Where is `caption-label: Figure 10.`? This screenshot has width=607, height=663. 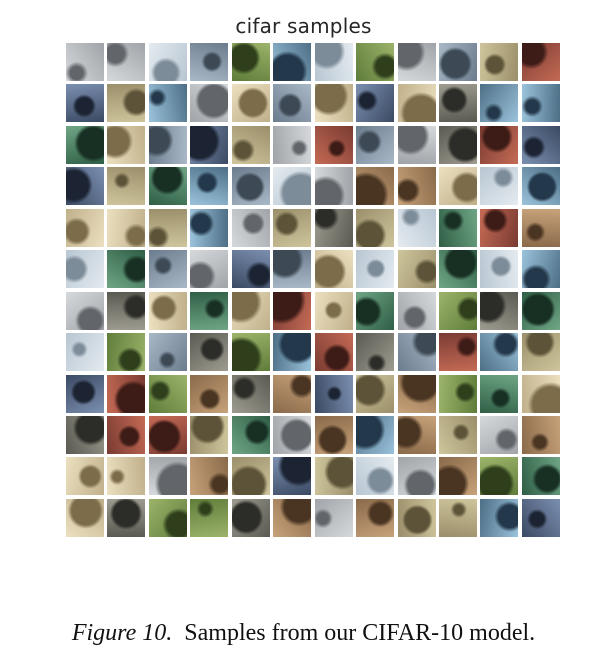
caption-label: Figure 10. is located at coordinates (122, 633).